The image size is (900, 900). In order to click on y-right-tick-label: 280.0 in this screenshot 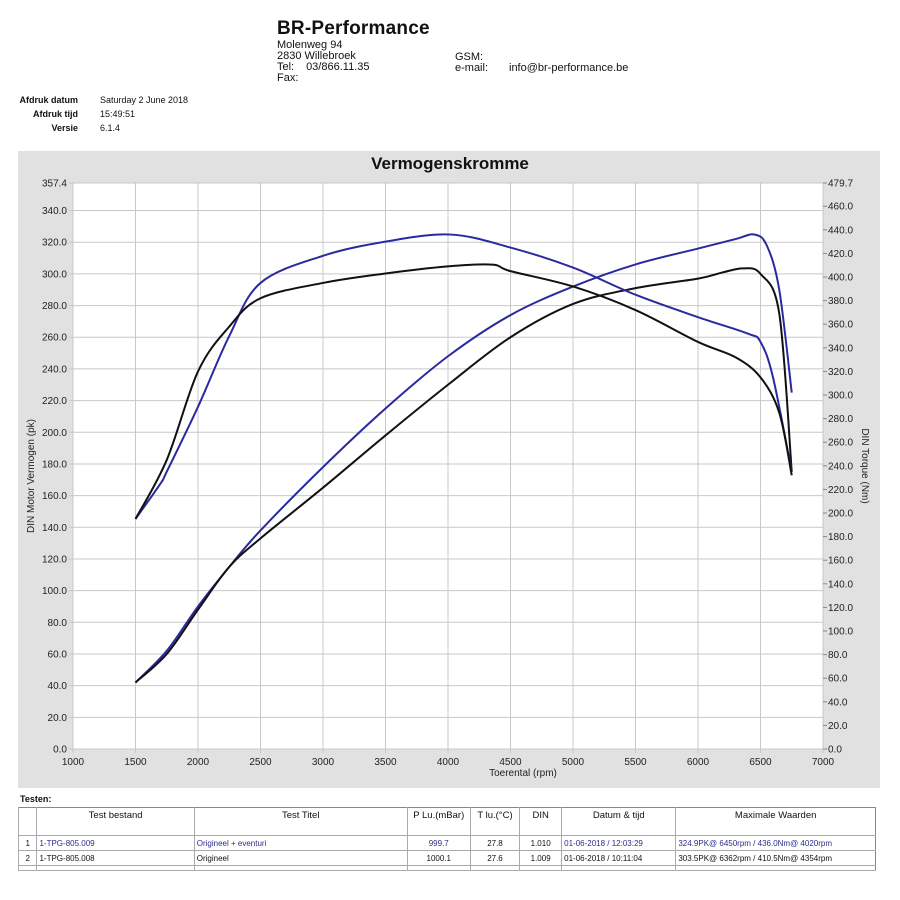, I will do `click(840, 419)`.